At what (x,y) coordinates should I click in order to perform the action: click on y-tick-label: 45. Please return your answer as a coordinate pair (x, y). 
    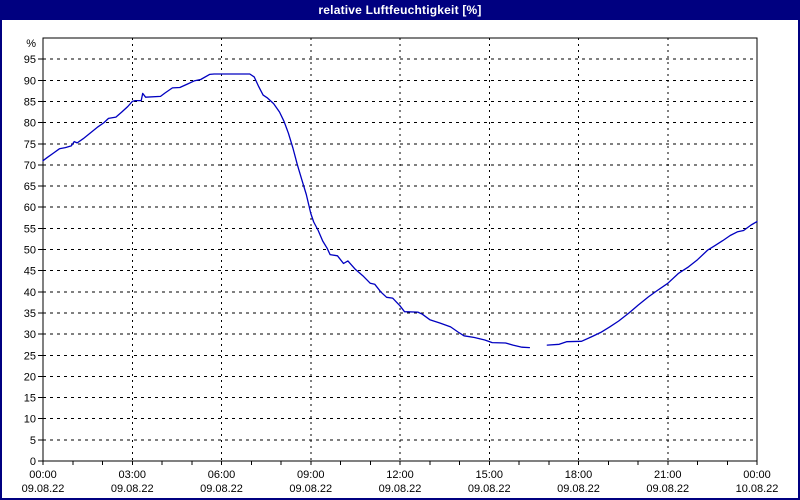
    Looking at the image, I should click on (30, 272).